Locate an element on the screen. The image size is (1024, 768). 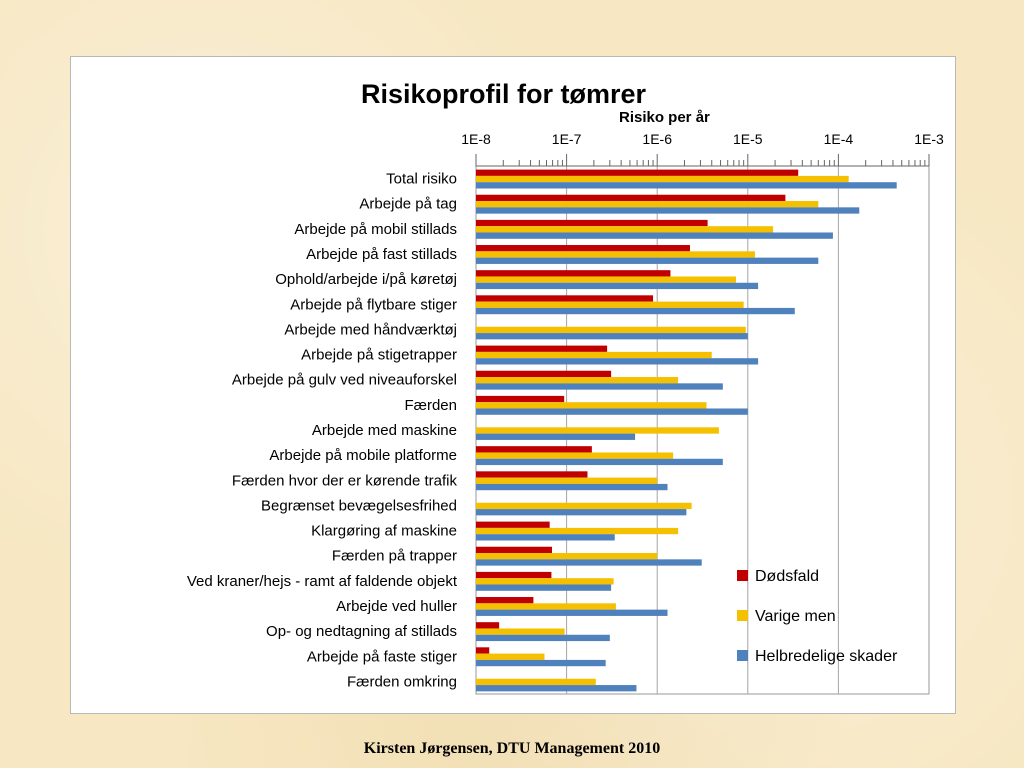
legend: Dødsfald Varige men Helbredelige skader is located at coordinates (817, 616).